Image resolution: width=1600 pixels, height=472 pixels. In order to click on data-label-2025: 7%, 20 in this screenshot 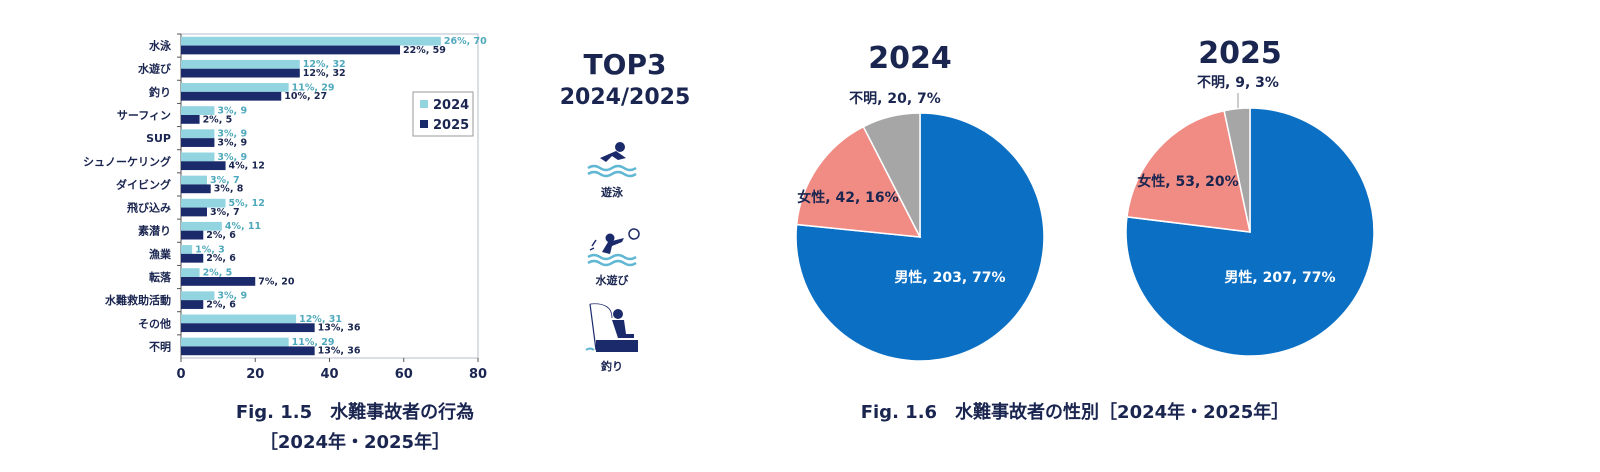, I will do `click(276, 281)`.